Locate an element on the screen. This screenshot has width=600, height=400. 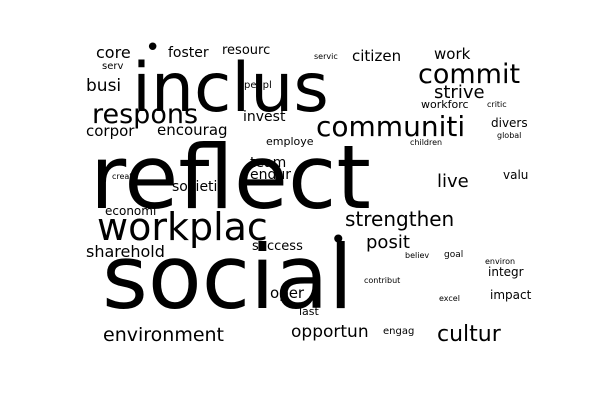
word-contribut: contribut is located at coordinates (382, 280).